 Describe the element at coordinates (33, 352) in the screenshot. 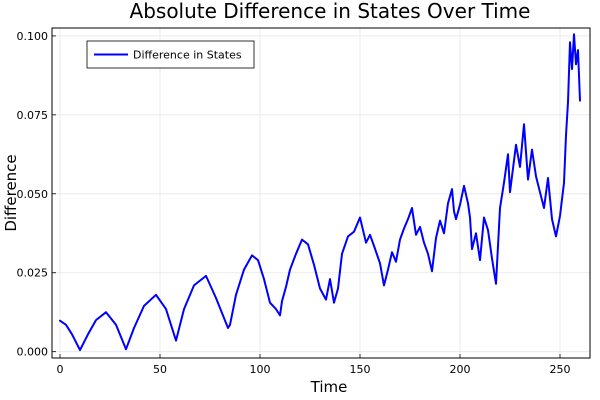

I see `y-tick-label: 0.000` at that location.